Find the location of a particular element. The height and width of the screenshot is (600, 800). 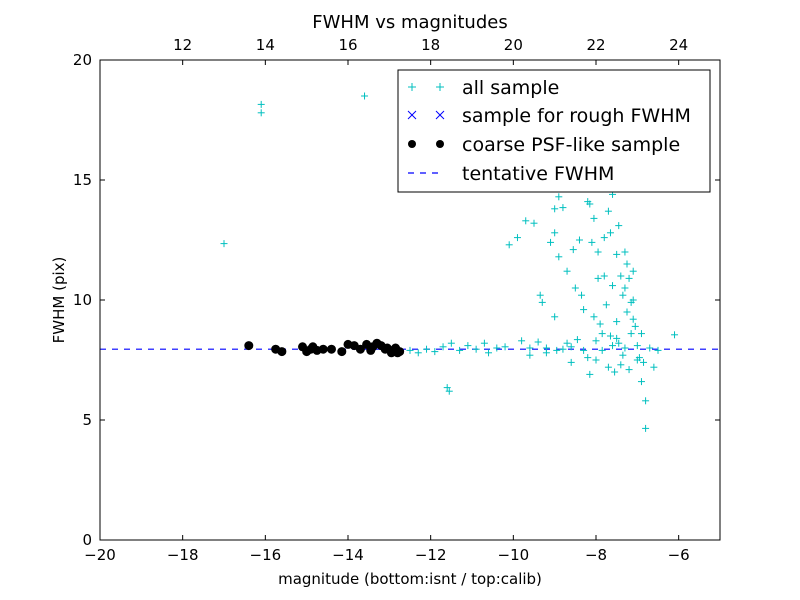

x-tick-label: −16 is located at coordinates (266, 555).